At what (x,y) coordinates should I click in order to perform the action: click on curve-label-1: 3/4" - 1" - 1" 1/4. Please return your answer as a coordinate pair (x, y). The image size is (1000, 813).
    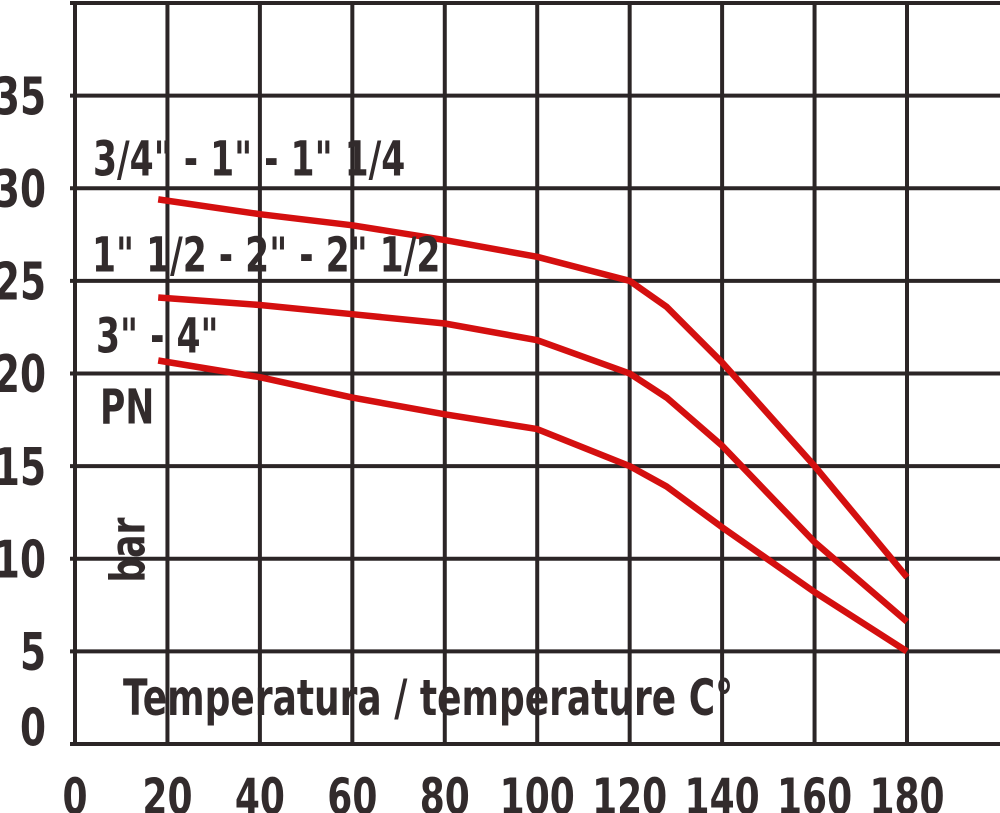
    Looking at the image, I should click on (249, 159).